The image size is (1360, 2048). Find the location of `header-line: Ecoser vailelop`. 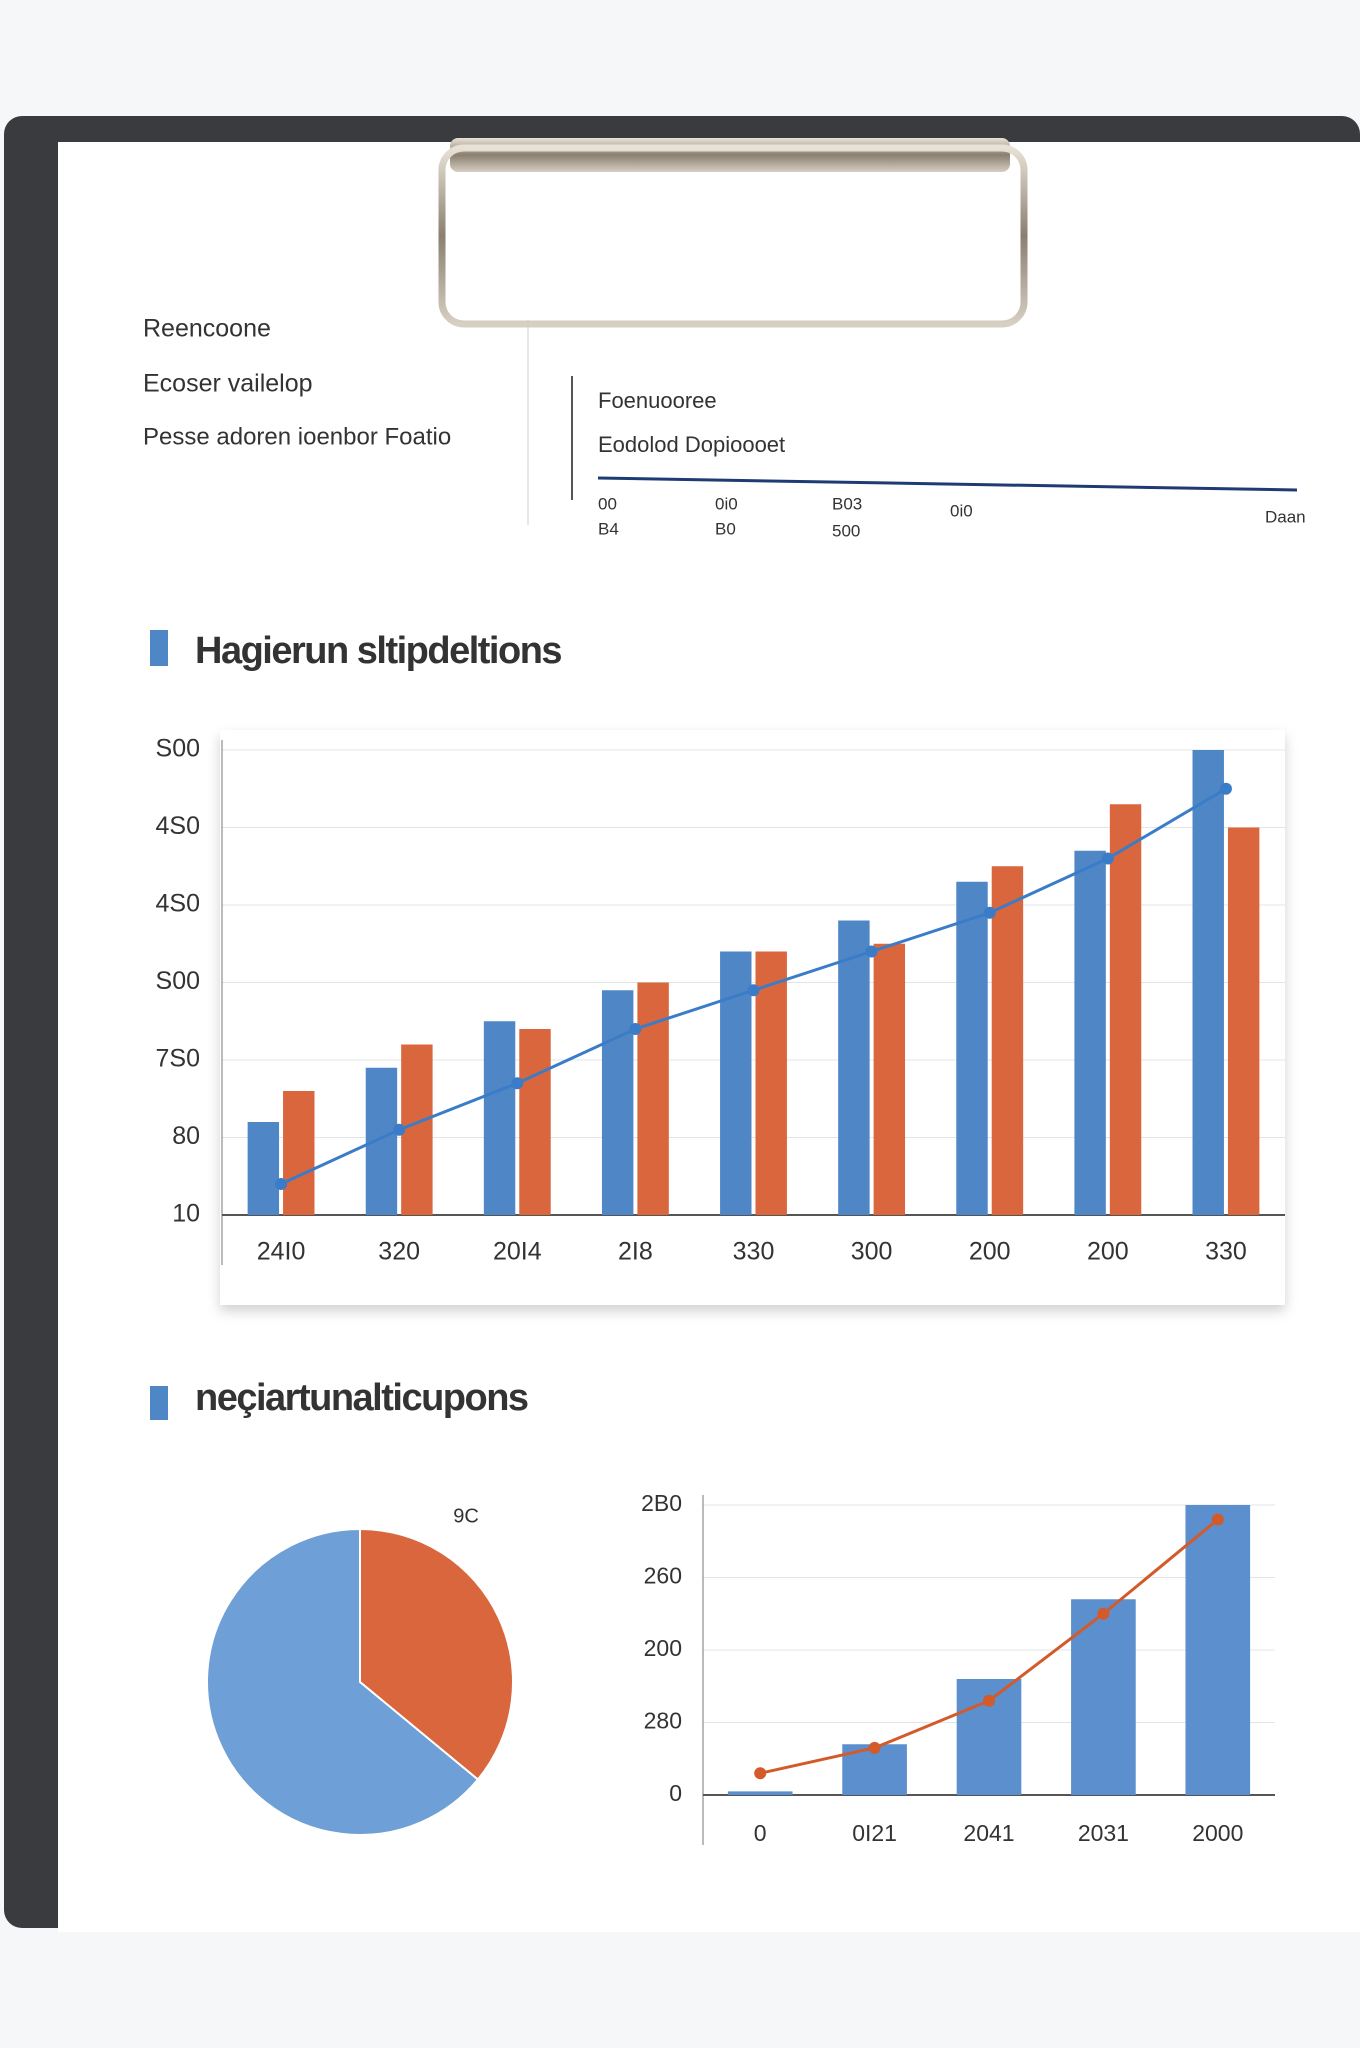

header-line: Ecoser vailelop is located at coordinates (228, 384).